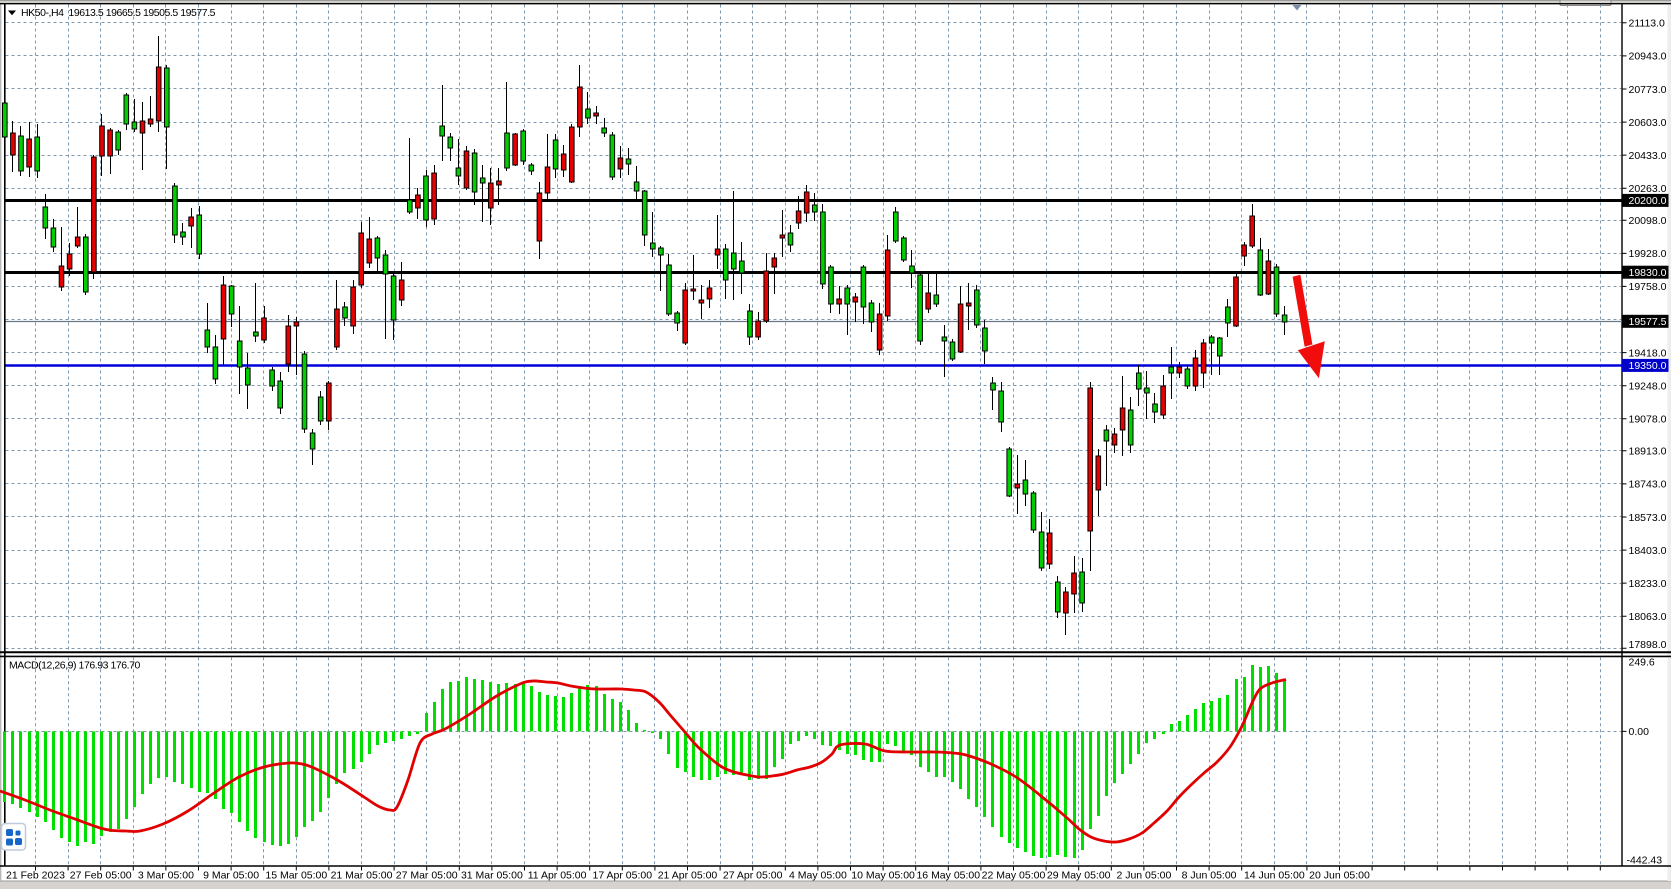 This screenshot has height=894, width=1671. What do you see at coordinates (118, 13) in the screenshot?
I see `svg-text:HK50-,H4 19613.5 19665.5 1950: HK50-,H4 19613.5 19665.5 19505.5 19577.5` at bounding box center [118, 13].